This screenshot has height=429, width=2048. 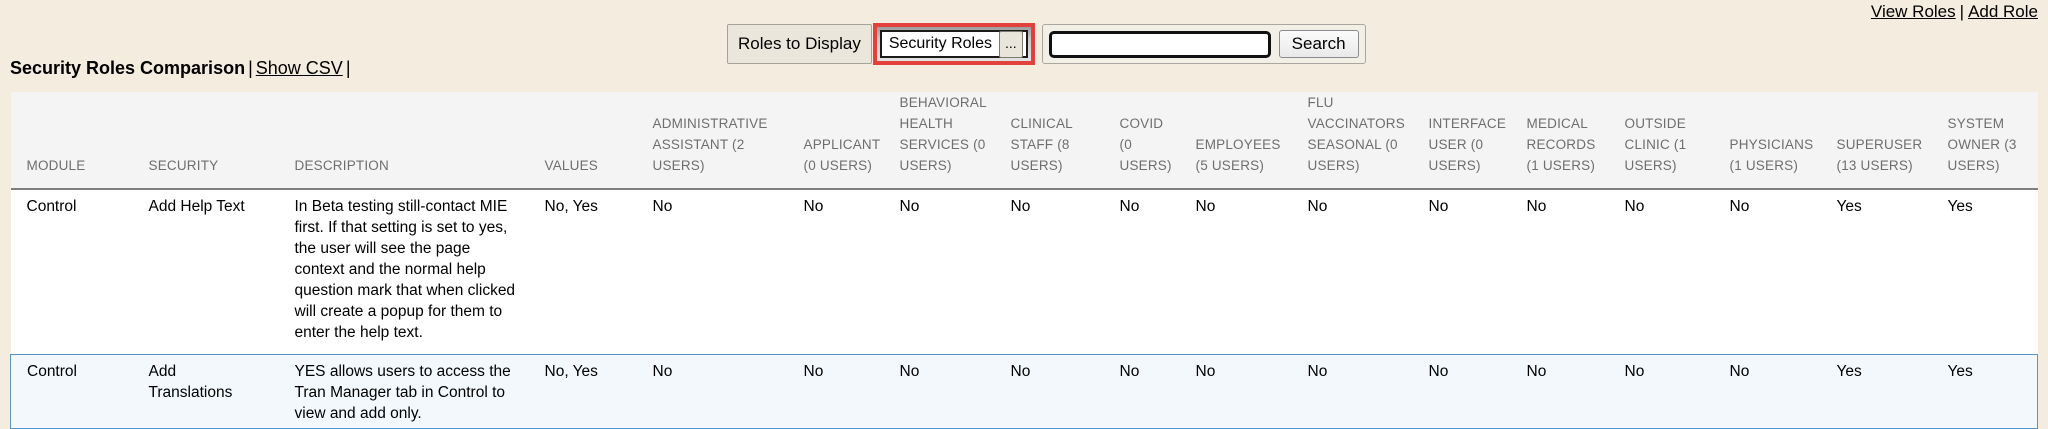 What do you see at coordinates (1984, 141) in the screenshot?
I see `col-header-system-owner: SYSTEM OWNER (3 USERS)` at bounding box center [1984, 141].